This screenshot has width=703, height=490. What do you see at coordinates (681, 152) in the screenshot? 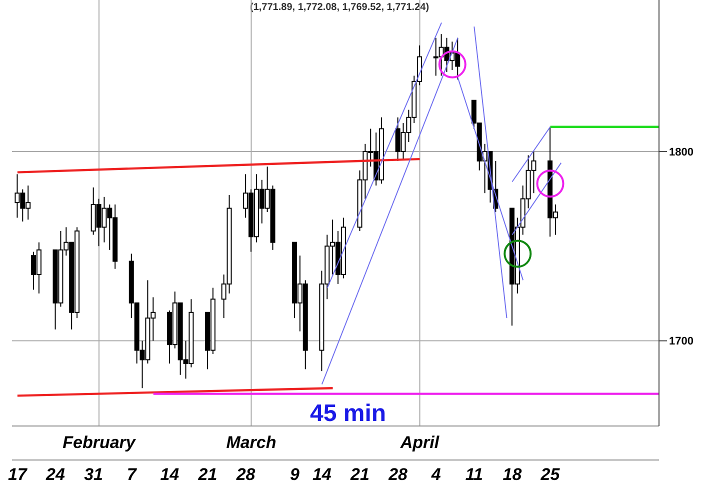
I see `y-tick-label: 1800` at bounding box center [681, 152].